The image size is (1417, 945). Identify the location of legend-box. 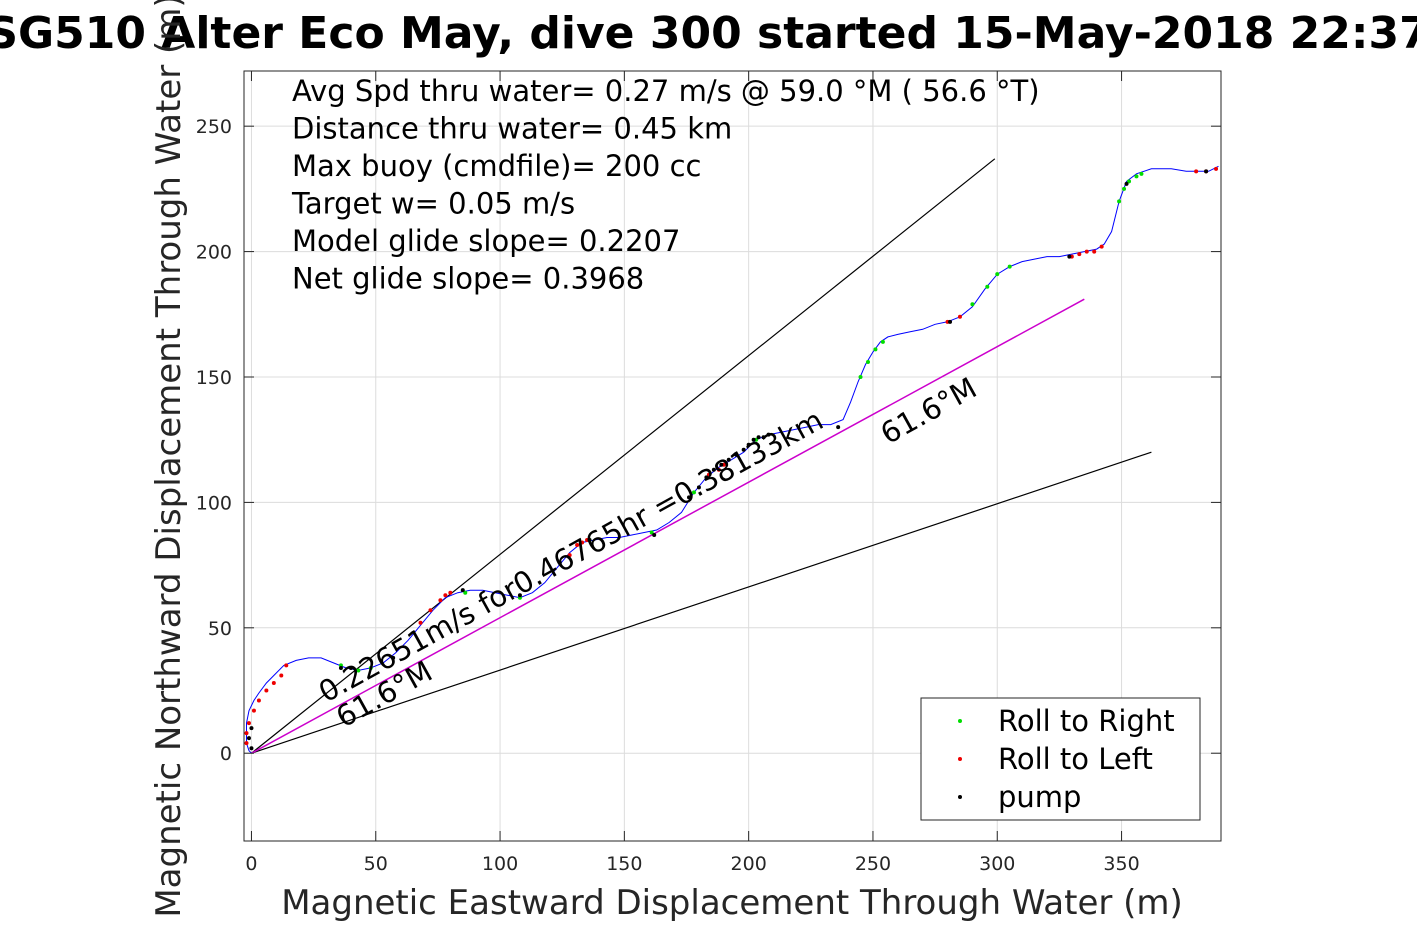
(1060, 759).